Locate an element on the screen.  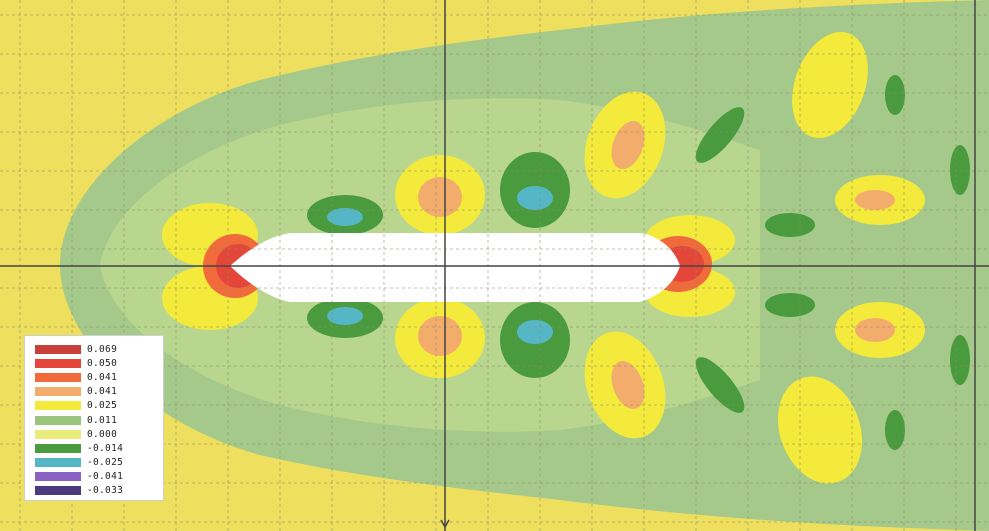
trough-c-lower is located at coordinates (720, 385).